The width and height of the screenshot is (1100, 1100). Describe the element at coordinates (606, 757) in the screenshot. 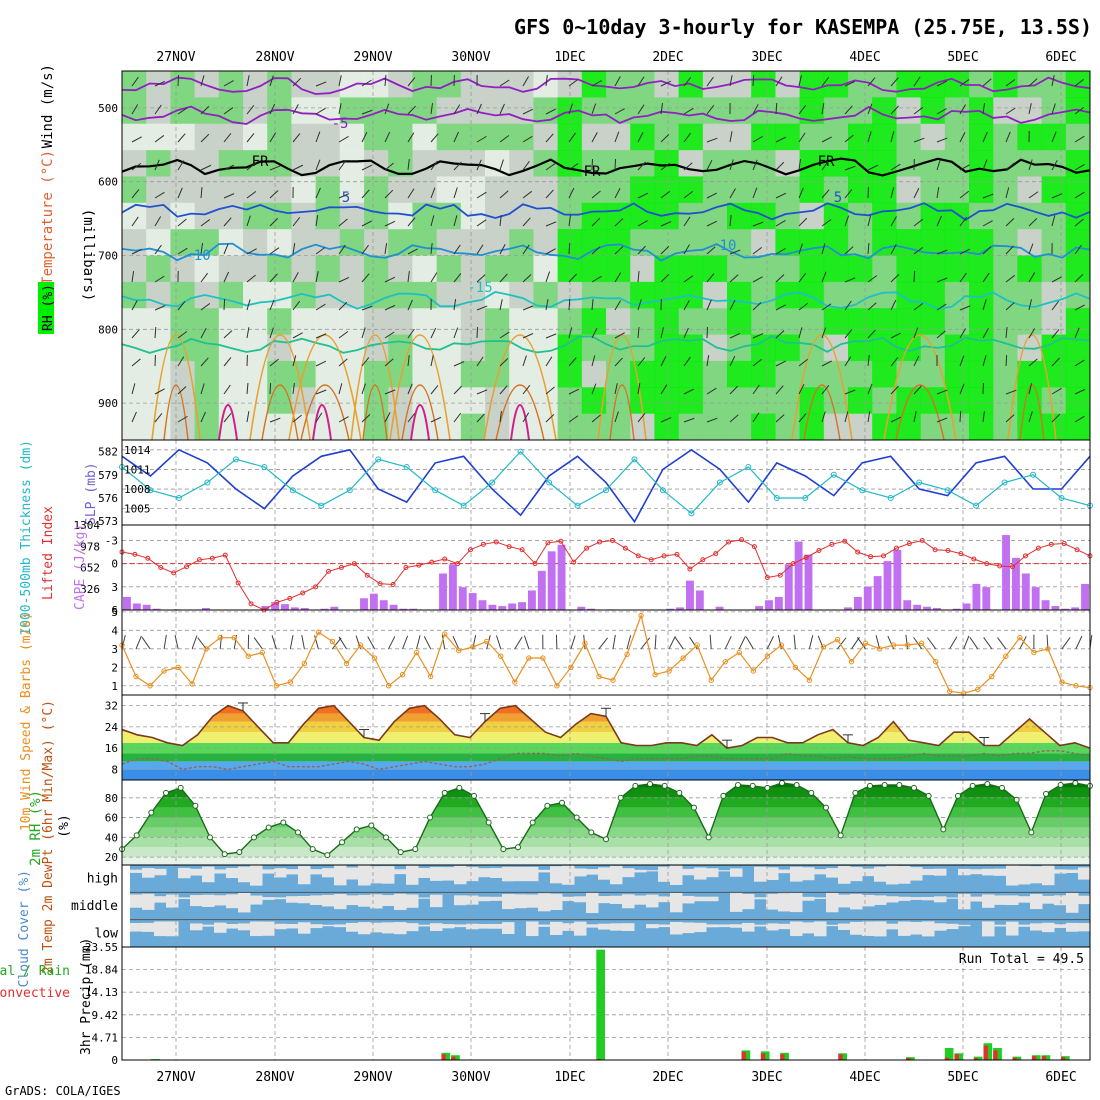

I see `temperature-band` at that location.